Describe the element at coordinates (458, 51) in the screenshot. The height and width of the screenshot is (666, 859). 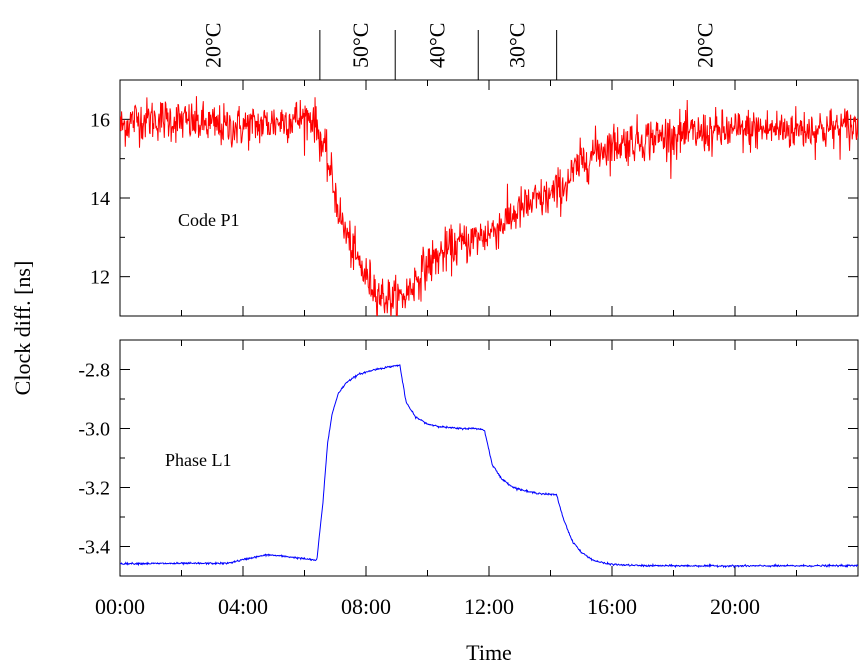
I see `temperature-zones: 20°C 50°C 40°C 30°C 20°C` at that location.